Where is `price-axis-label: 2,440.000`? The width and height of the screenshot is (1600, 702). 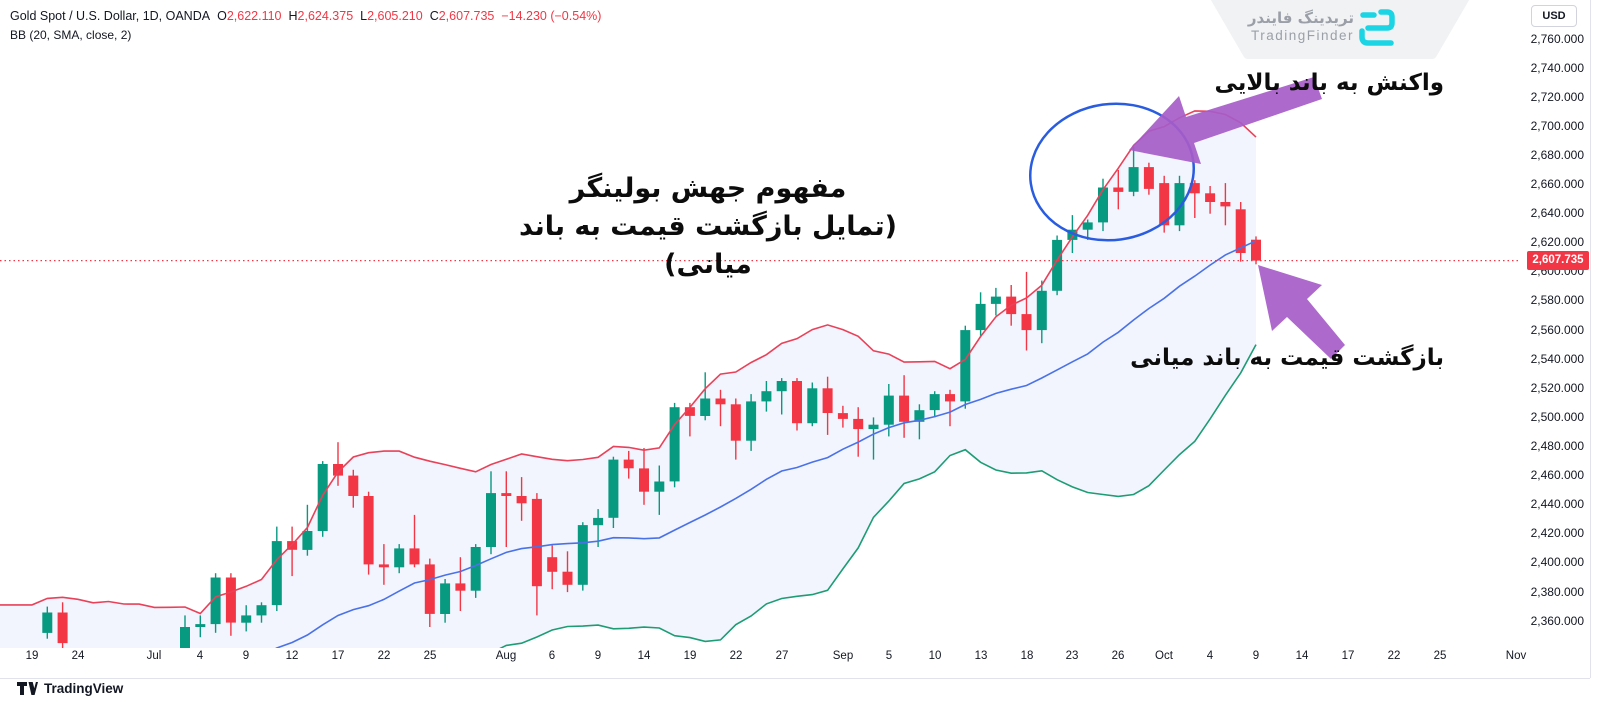
price-axis-label: 2,440.000 is located at coordinates (1557, 504).